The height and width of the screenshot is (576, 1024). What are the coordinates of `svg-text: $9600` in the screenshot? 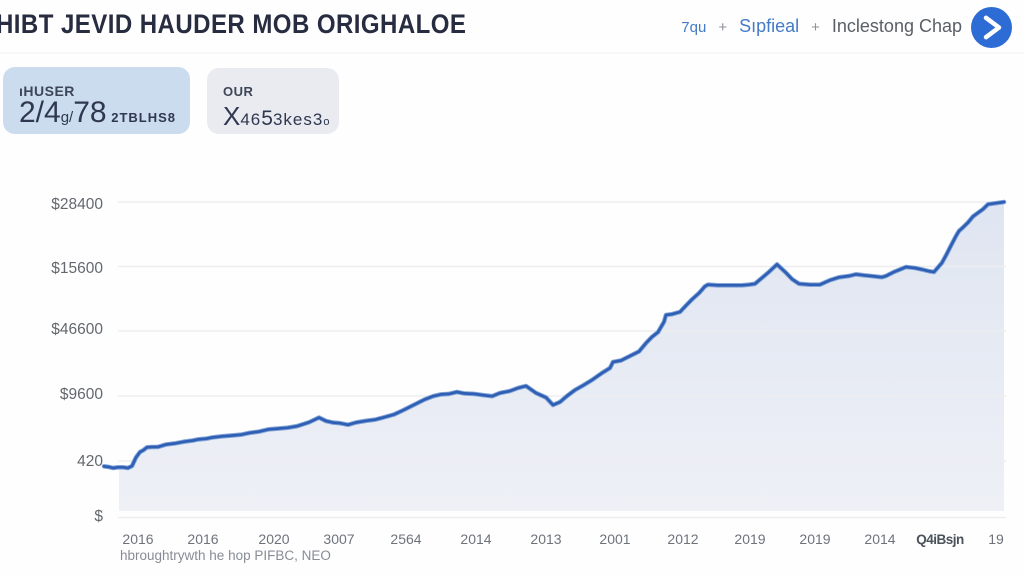 It's located at (81, 394).